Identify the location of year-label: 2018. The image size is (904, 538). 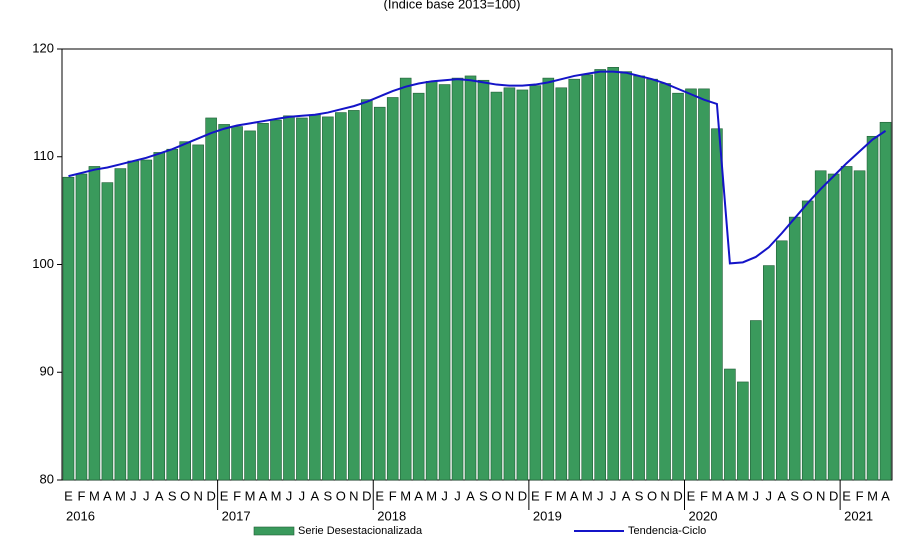
(391, 515).